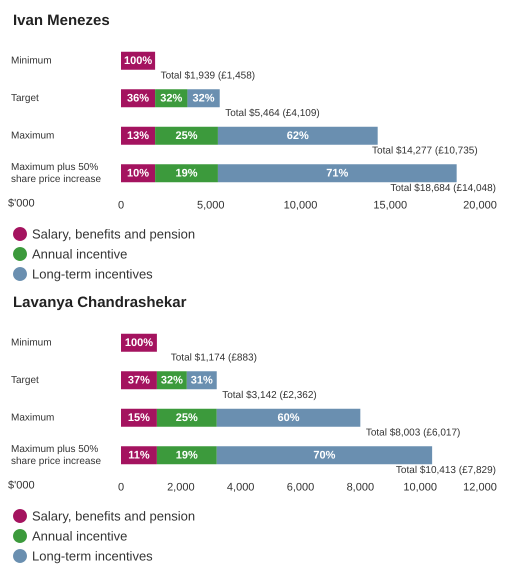 This screenshot has height=580, width=508. Describe the element at coordinates (208, 76) in the screenshot. I see `total-label: Total $1,939 (£1,458)` at that location.